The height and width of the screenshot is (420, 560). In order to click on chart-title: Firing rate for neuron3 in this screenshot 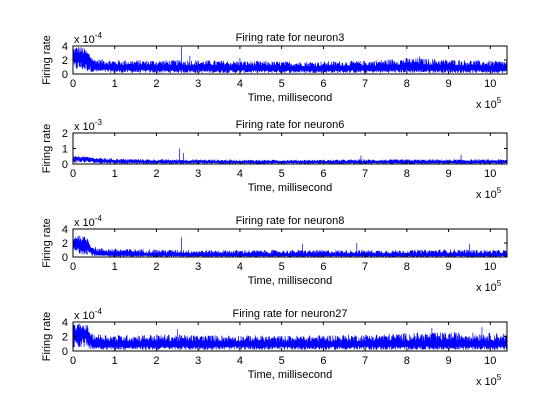, I will do `click(290, 38)`.